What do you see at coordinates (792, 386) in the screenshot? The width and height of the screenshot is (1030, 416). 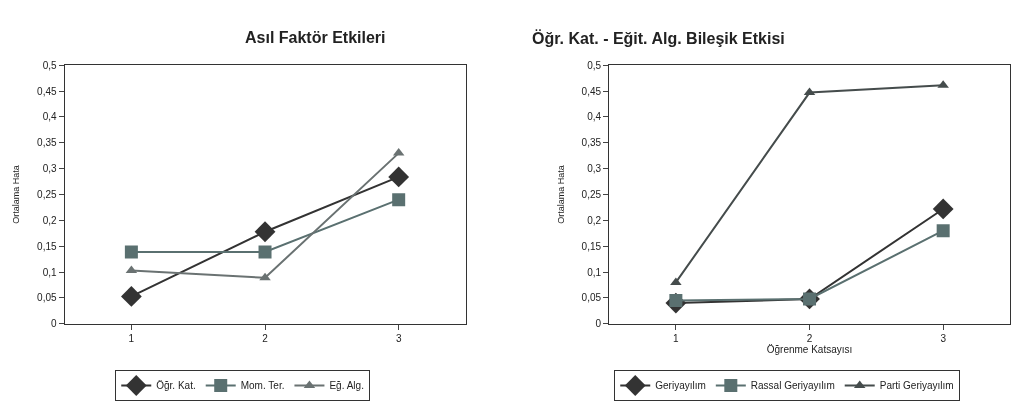 I see `legend-label: Rassal Geriyayılım` at bounding box center [792, 386].